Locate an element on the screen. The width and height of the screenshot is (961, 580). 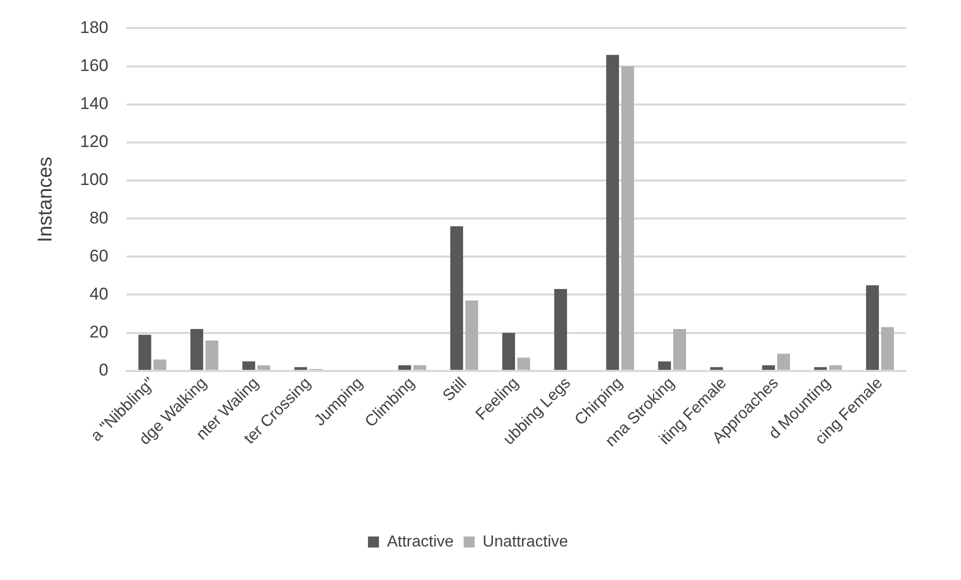
y-tick-label: 0 is located at coordinates (103, 370).